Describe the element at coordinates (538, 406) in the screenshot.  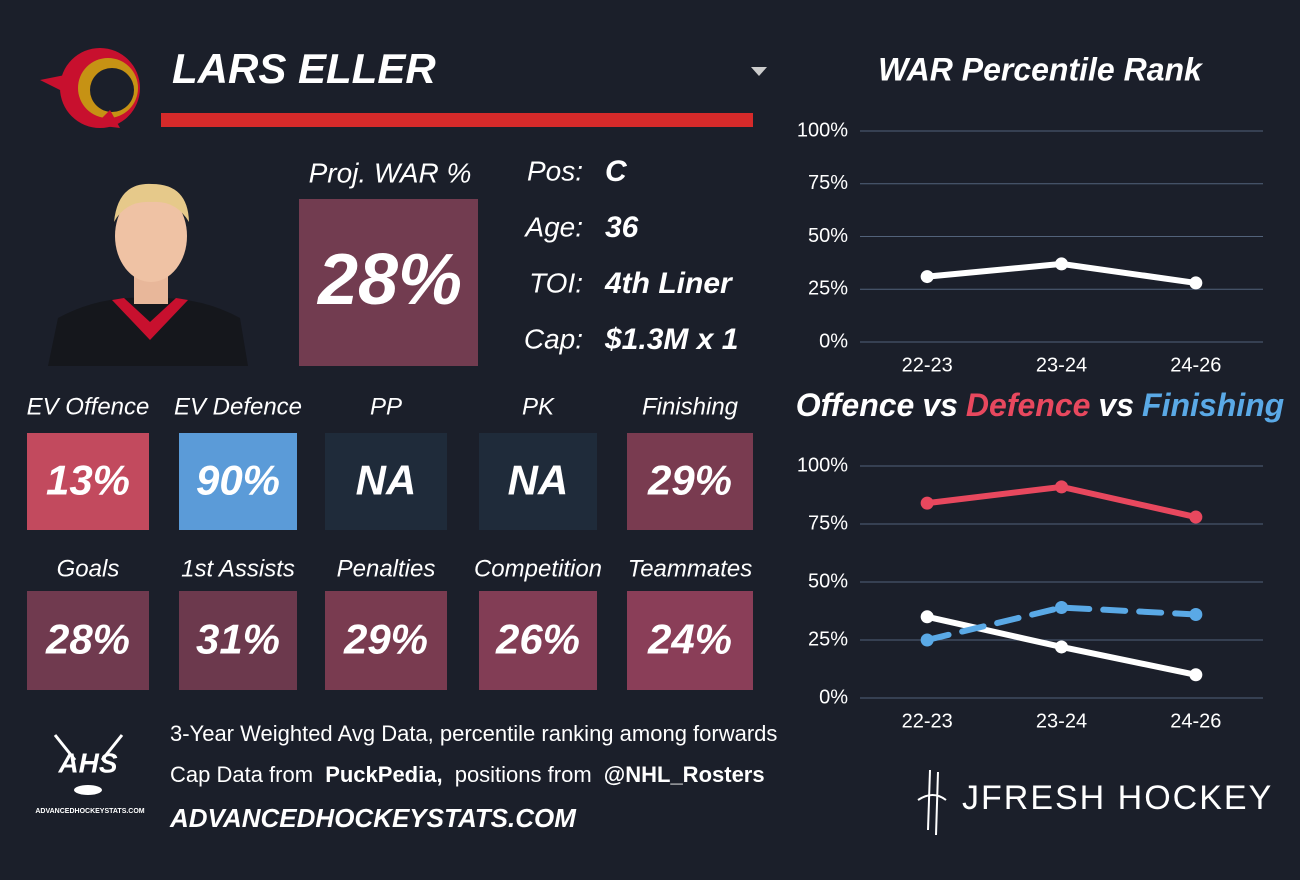
I see `tile-label: PK` at that location.